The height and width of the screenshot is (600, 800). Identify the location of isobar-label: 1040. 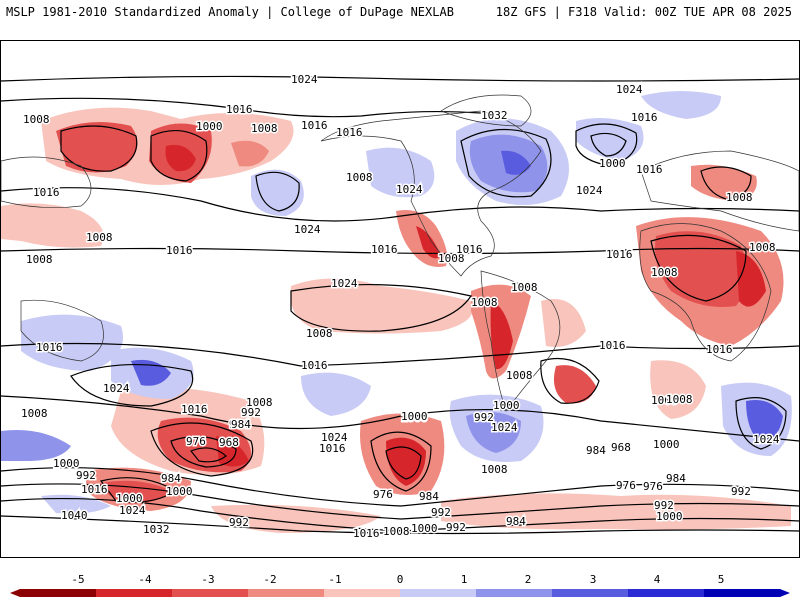
(74, 515).